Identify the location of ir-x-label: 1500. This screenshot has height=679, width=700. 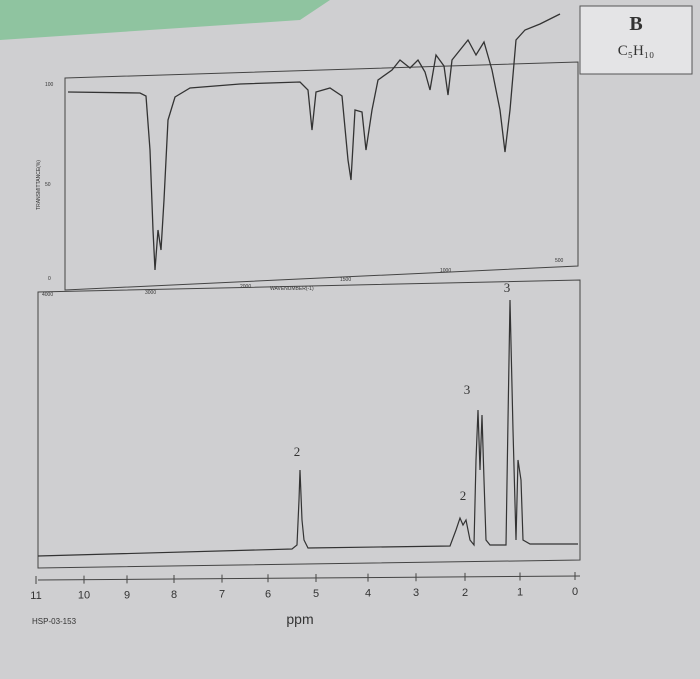
(345, 280).